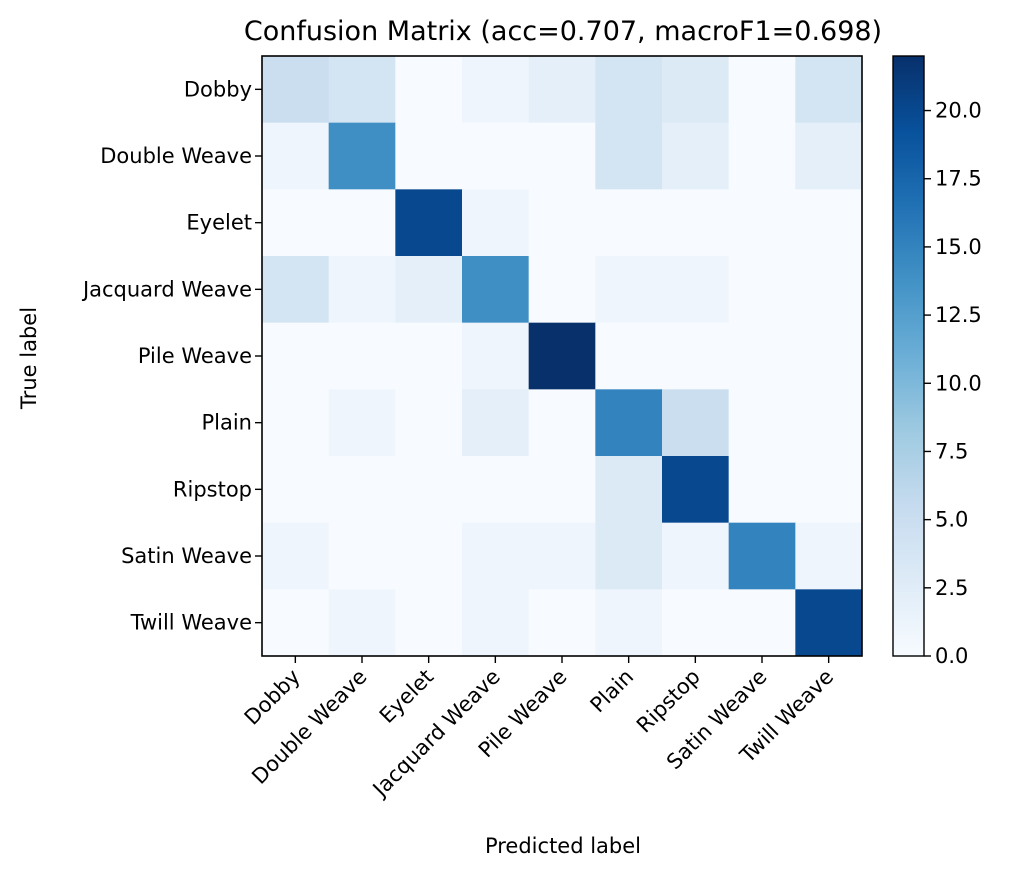  Describe the element at coordinates (951, 520) in the screenshot. I see `colorbar-tick-label: 5.0` at that location.